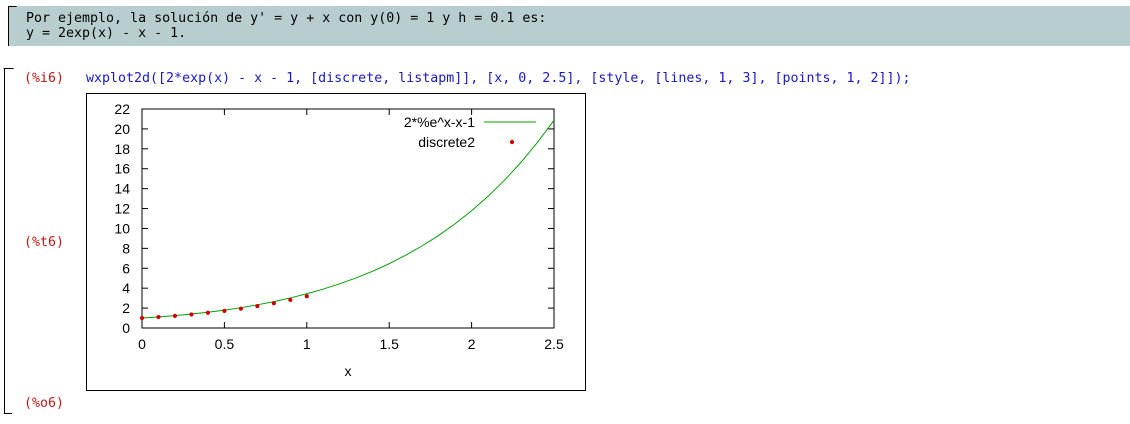 Image resolution: width=1130 pixels, height=424 pixels. Describe the element at coordinates (142, 344) in the screenshot. I see `x-tick-label: 0` at that location.